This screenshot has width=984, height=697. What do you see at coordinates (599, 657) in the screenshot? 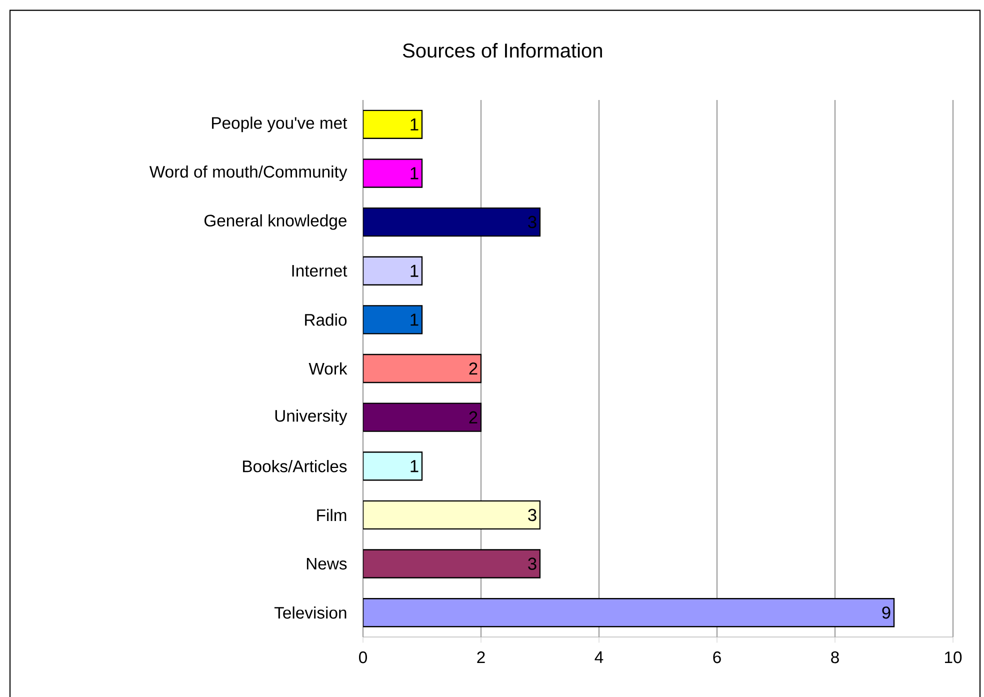
I see `x-tick-label: 4` at bounding box center [599, 657].